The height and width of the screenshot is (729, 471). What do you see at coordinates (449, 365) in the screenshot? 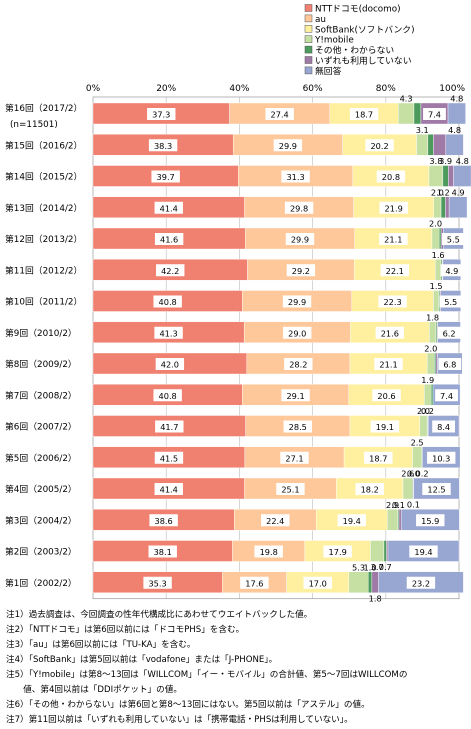
I see `data-label: 6.8` at bounding box center [449, 365].